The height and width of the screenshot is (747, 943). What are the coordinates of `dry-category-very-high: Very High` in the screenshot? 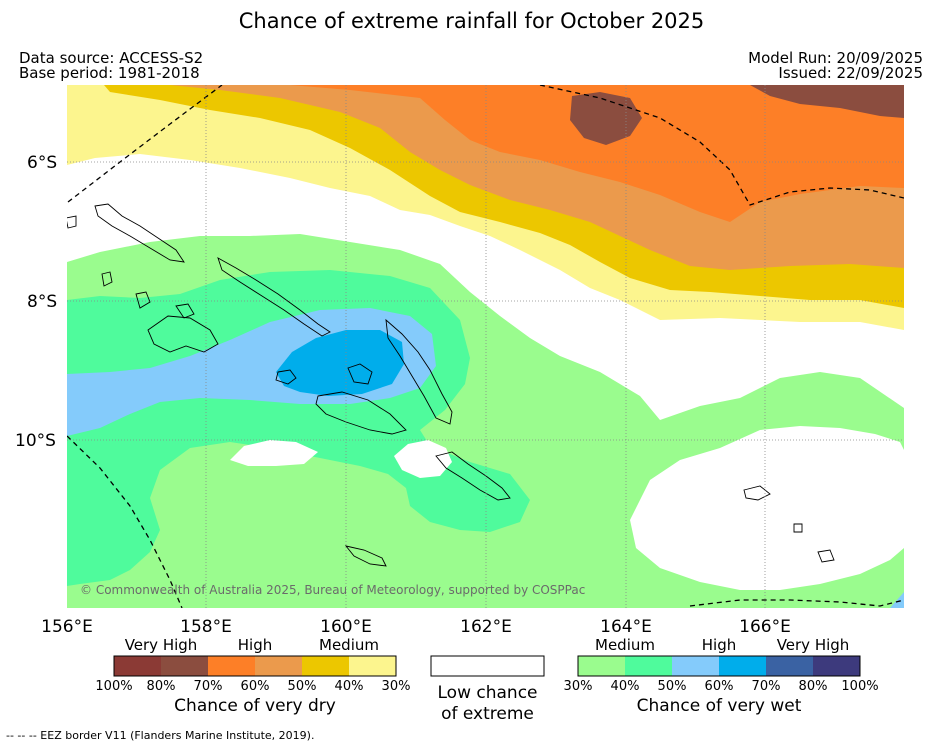 It's located at (161, 645).